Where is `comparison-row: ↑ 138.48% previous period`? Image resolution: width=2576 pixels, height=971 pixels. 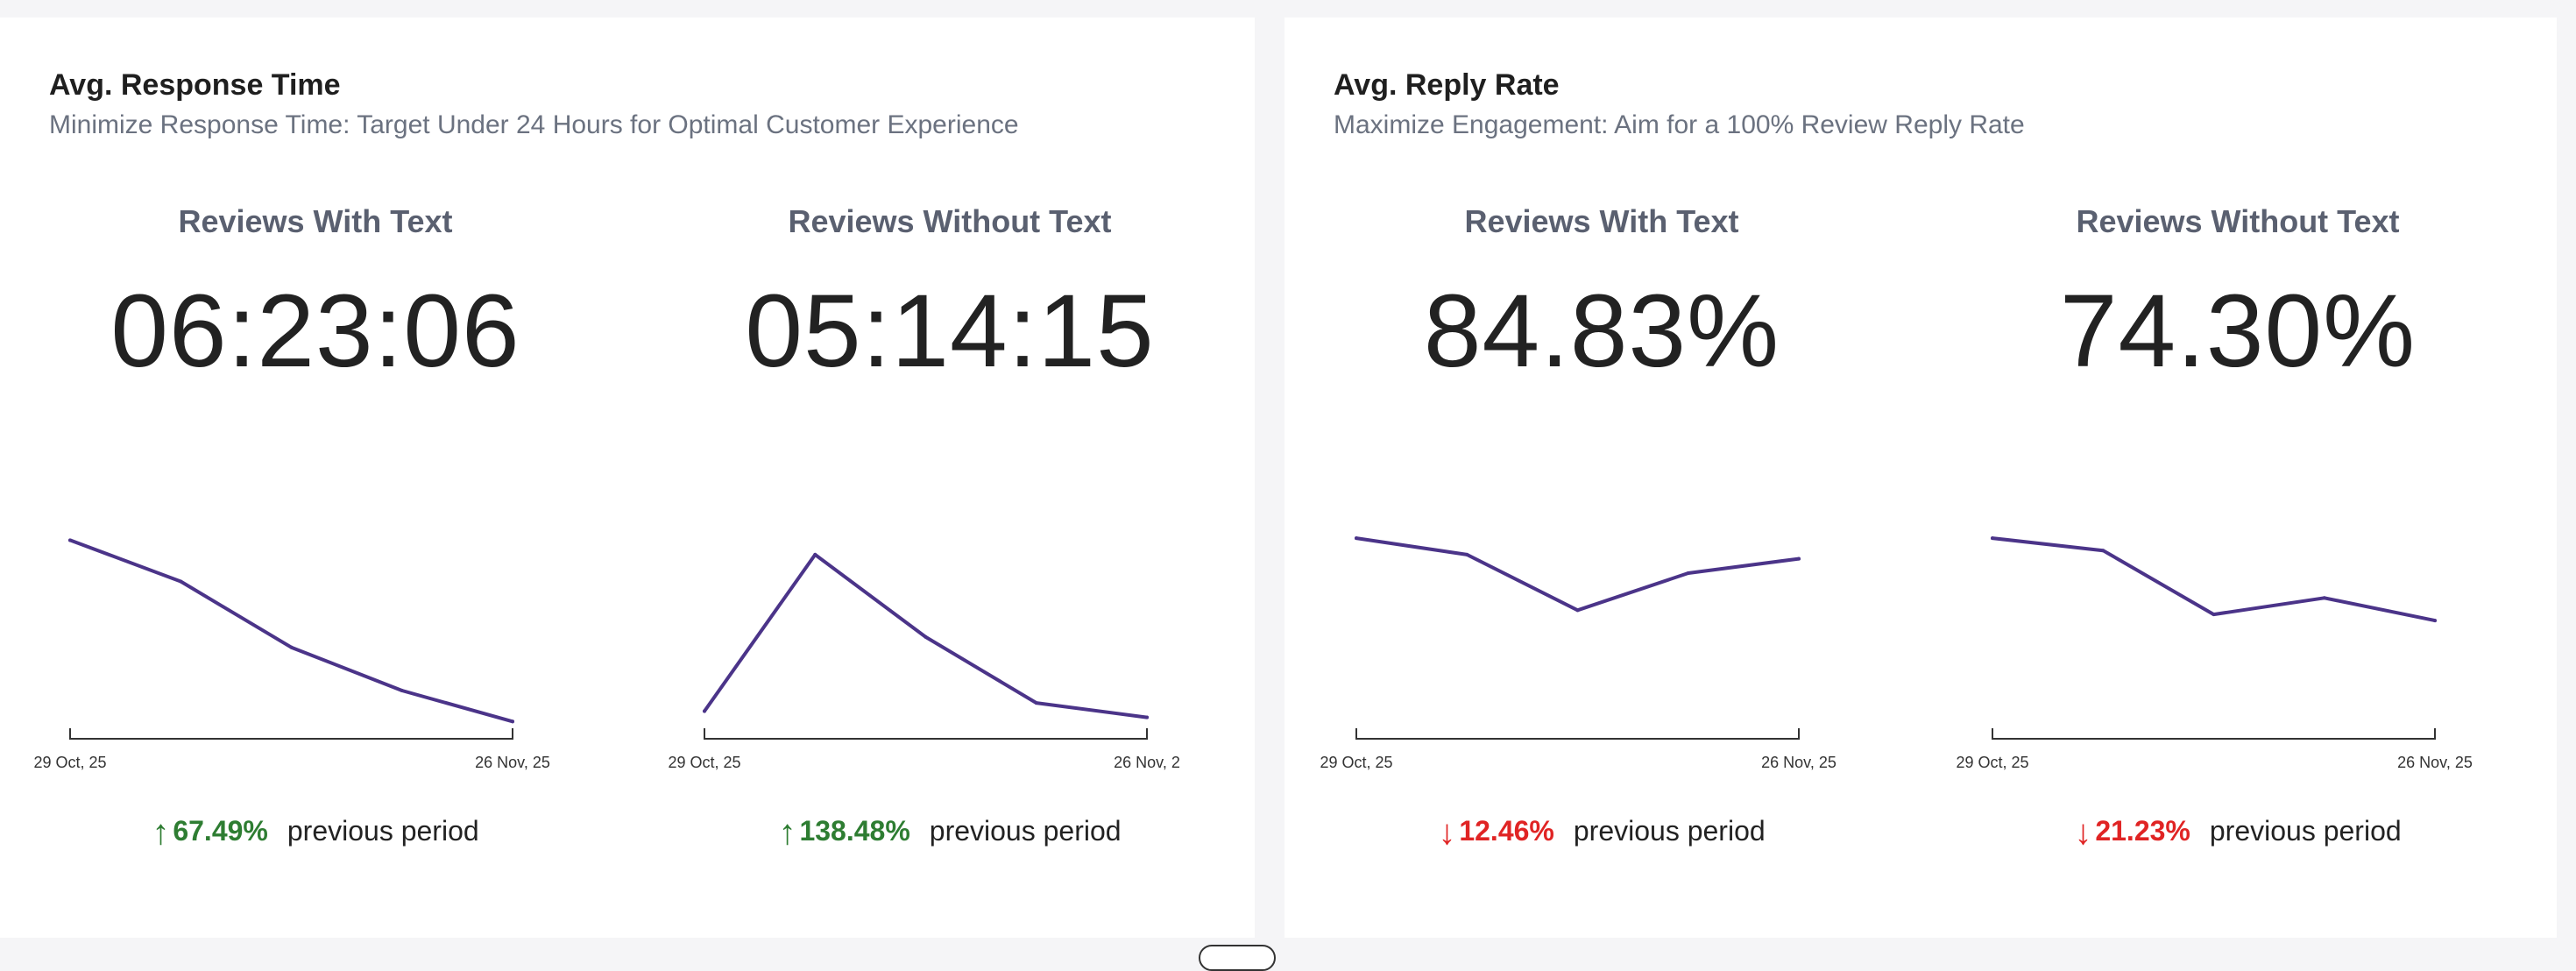 comparison-row: ↑ 138.48% previous period is located at coordinates (949, 833).